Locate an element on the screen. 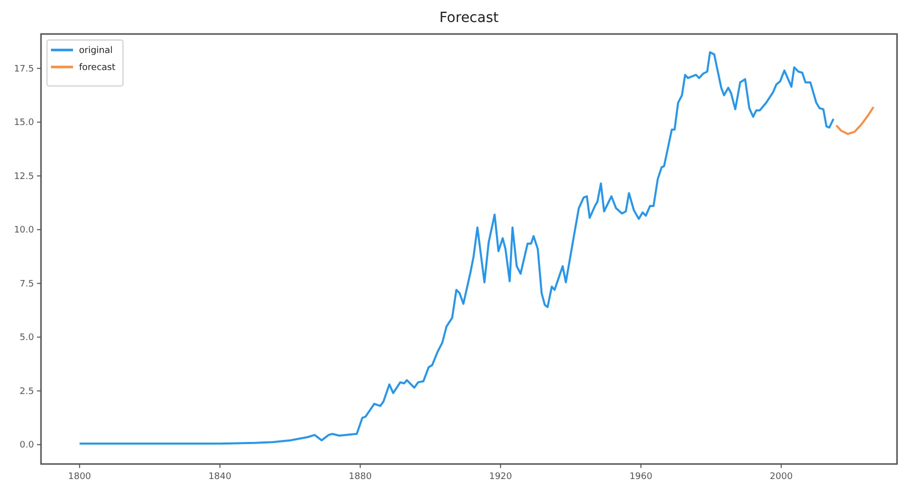 The height and width of the screenshot is (487, 898). y-tick-label: 12.5 is located at coordinates (24, 177).